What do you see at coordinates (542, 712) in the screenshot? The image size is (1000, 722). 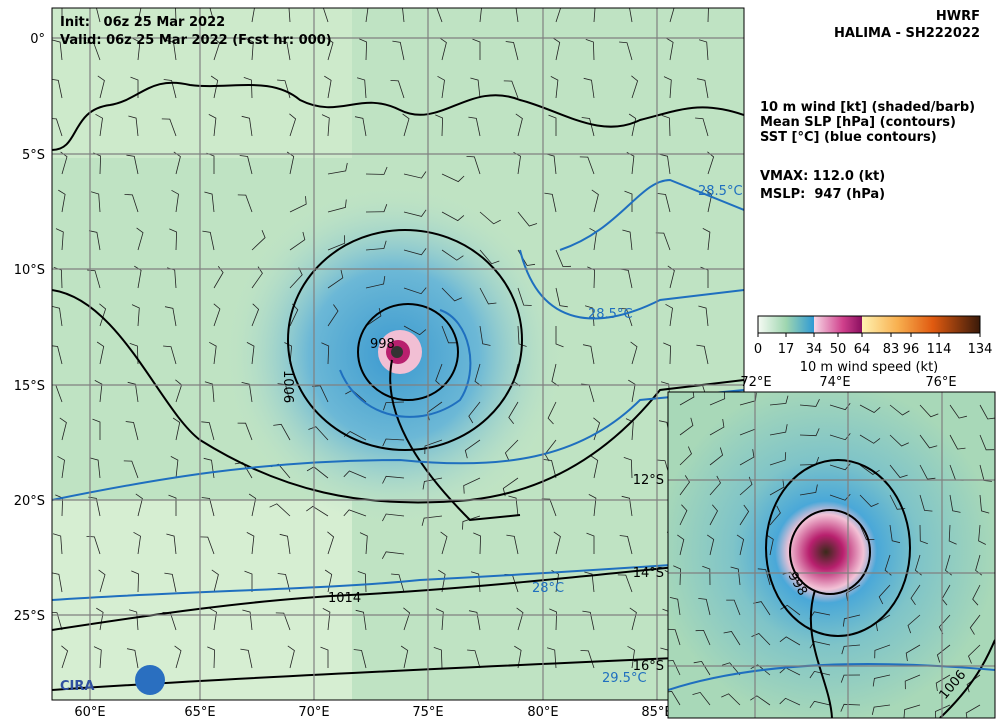 I see `lon-label: 80°E` at bounding box center [542, 712].